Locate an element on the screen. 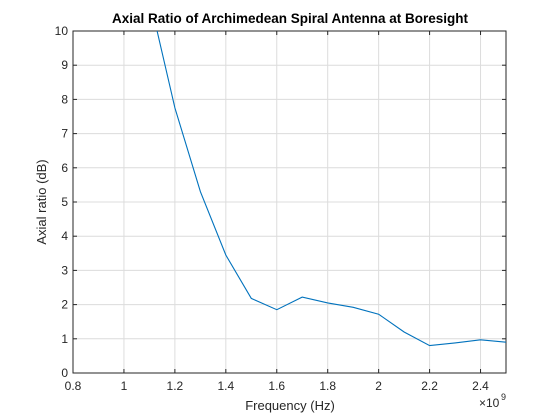  x-tick-label: 2 is located at coordinates (378, 386).